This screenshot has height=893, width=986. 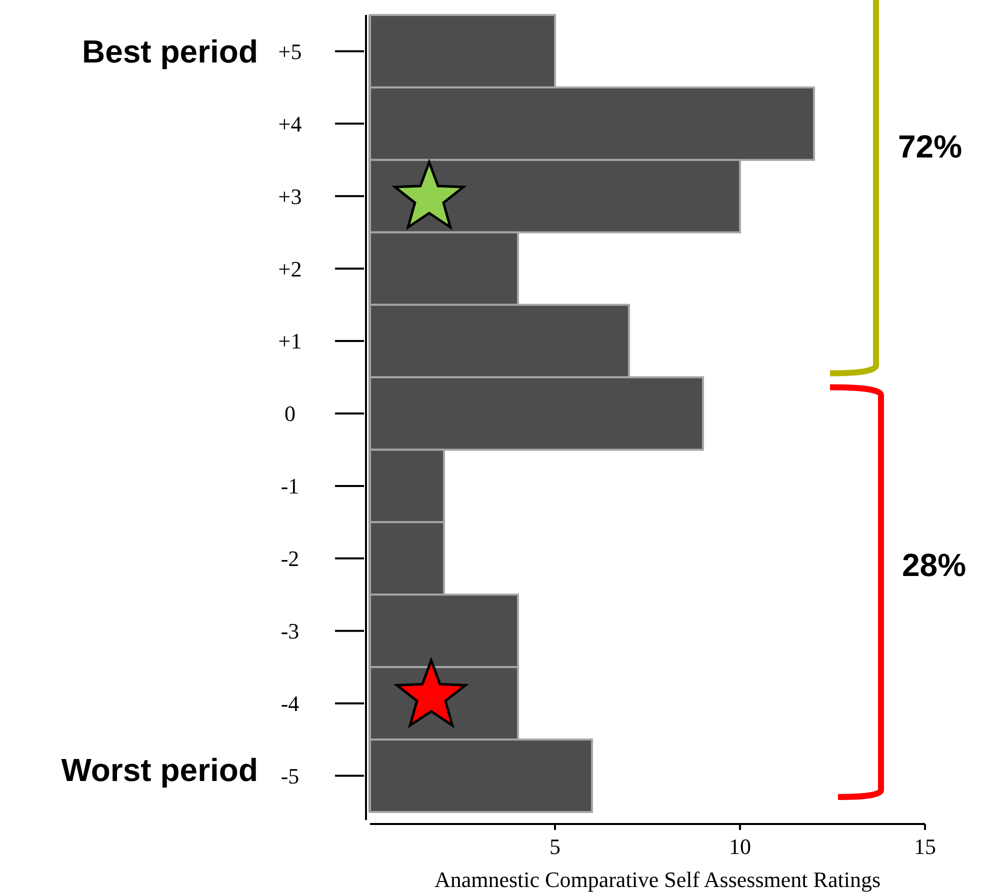 What do you see at coordinates (290, 51) in the screenshot?
I see `y-tick-label: +5` at bounding box center [290, 51].